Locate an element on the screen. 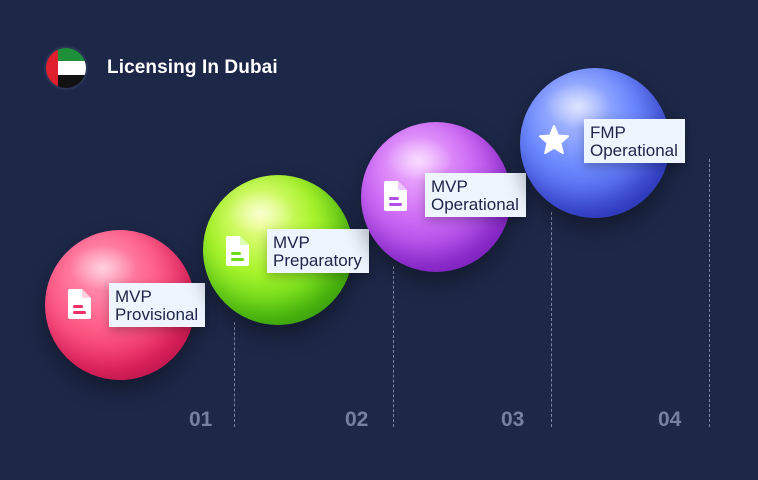 This screenshot has width=758, height=480. step-4-guide-line is located at coordinates (709, 293).